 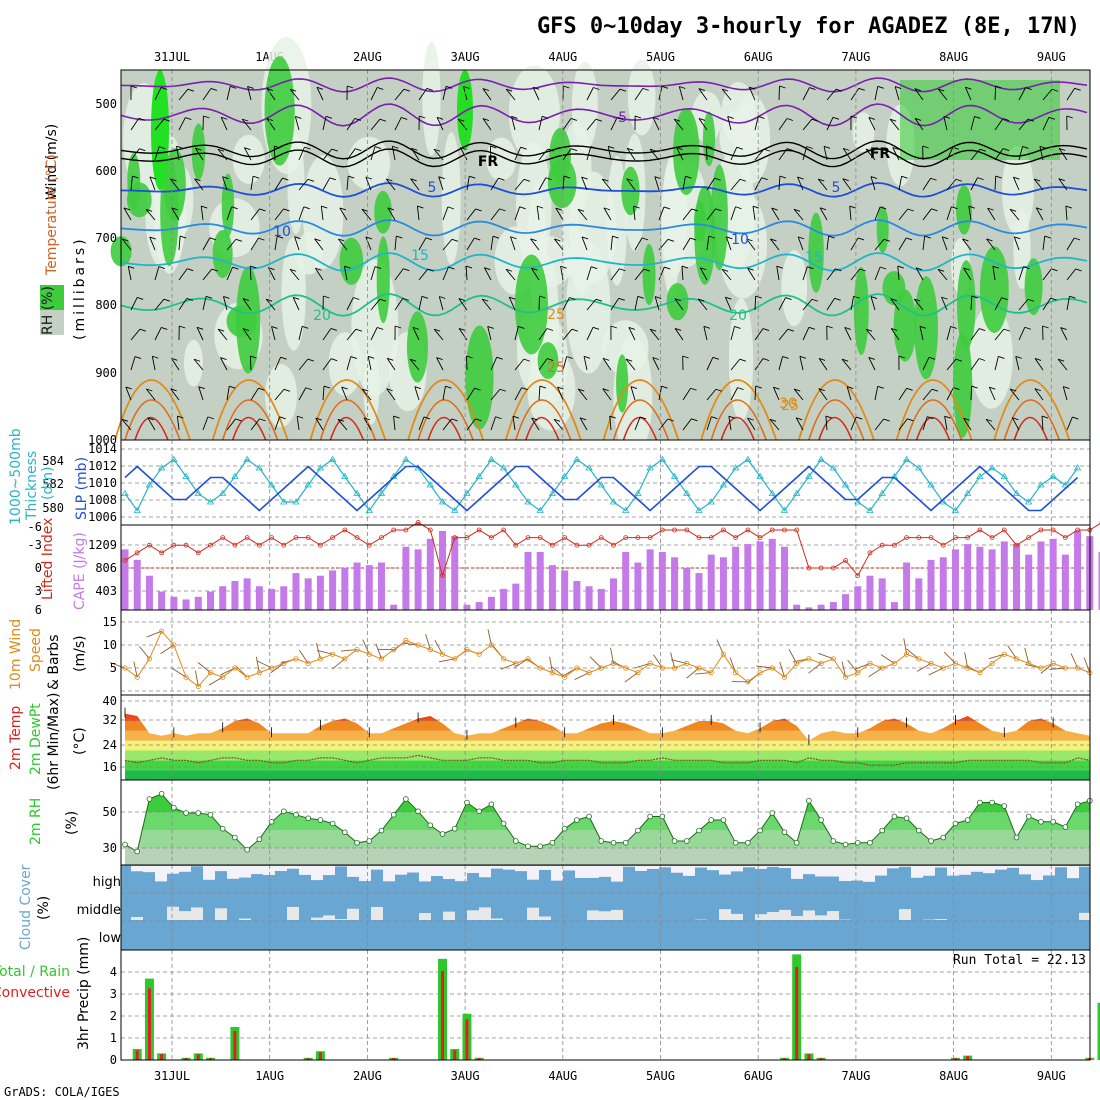 What do you see at coordinates (605, 652) in the screenshot?
I see `wind-bg` at bounding box center [605, 652].